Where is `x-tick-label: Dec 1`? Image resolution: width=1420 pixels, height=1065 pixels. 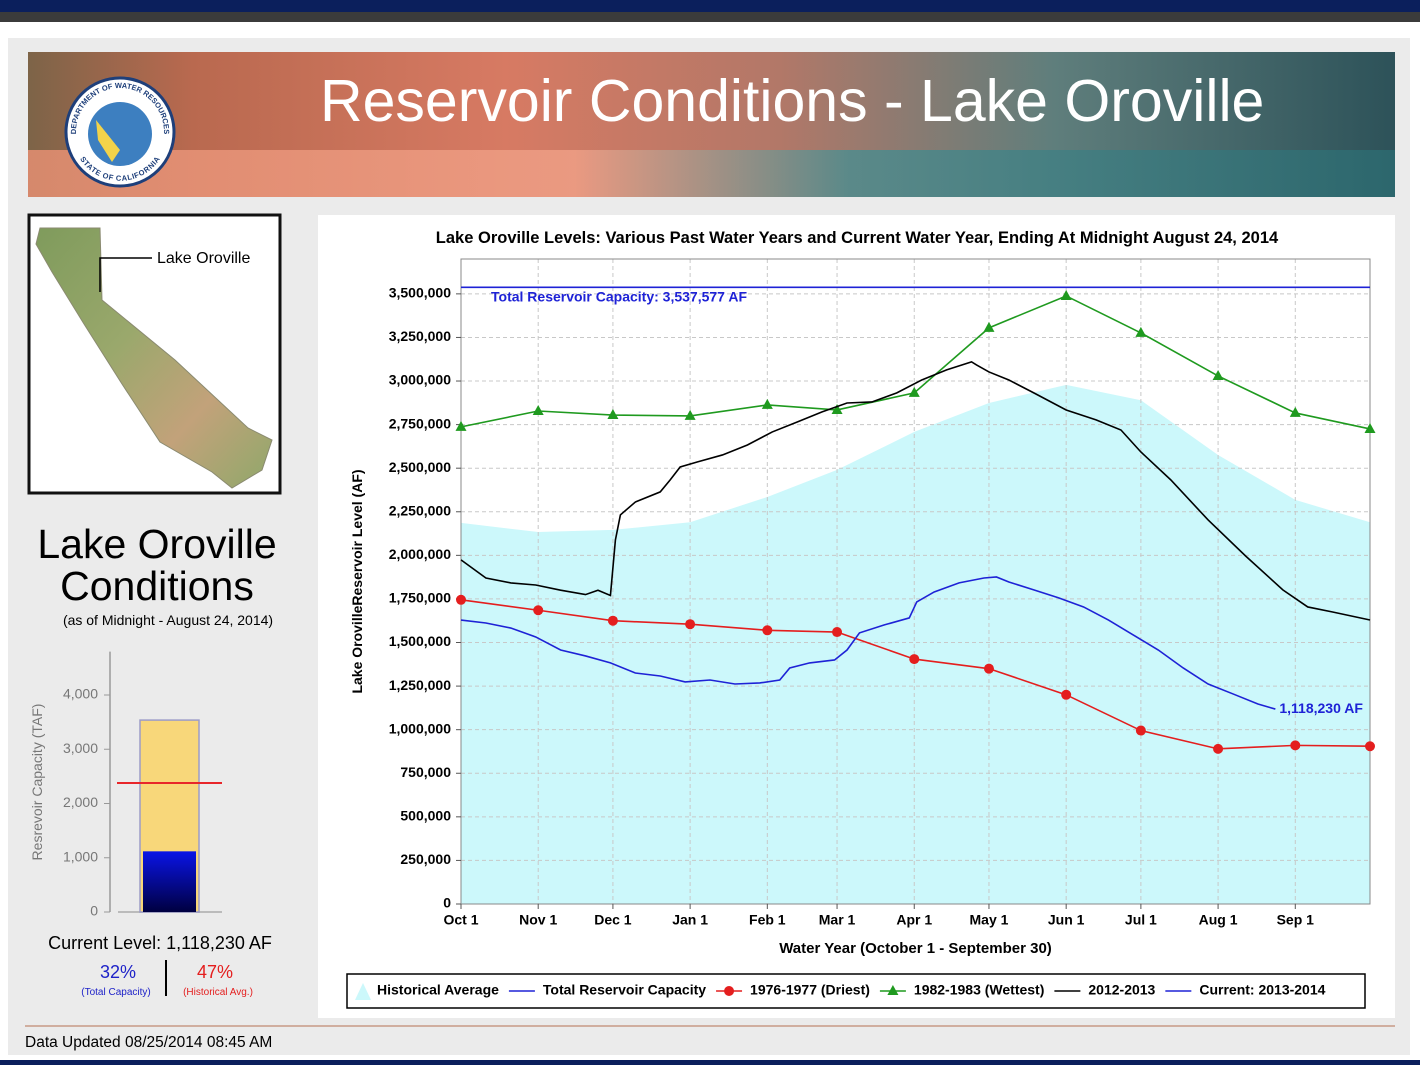 x-tick-label: Dec 1 is located at coordinates (613, 920).